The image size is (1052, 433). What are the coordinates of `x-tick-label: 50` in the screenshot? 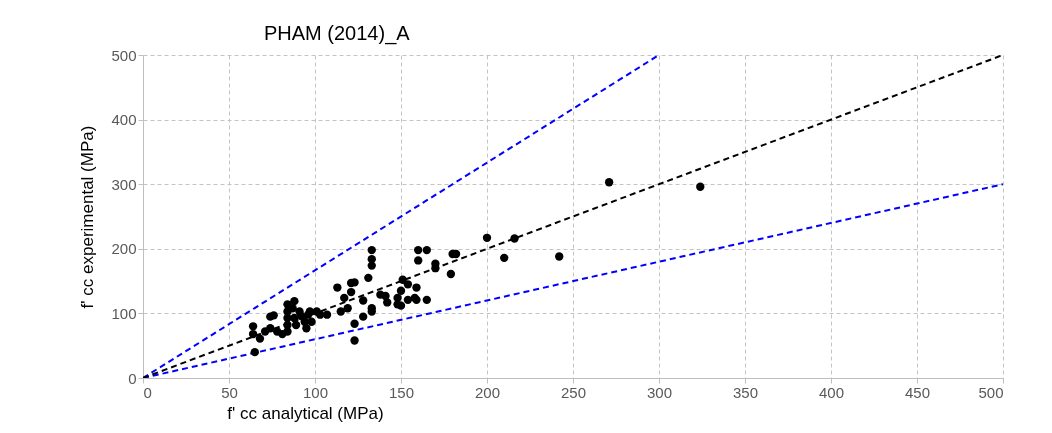 It's located at (229, 392).